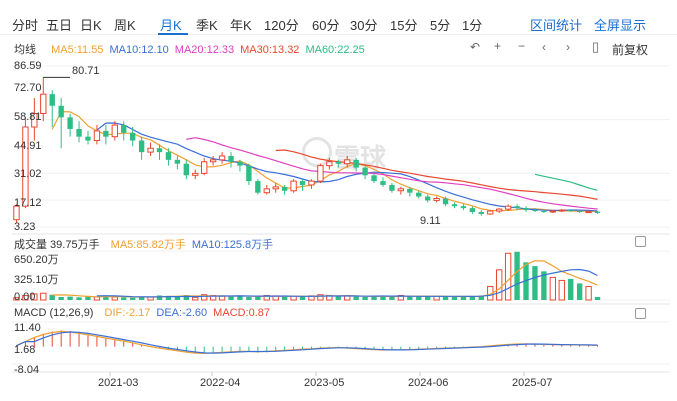 The width and height of the screenshot is (677, 401). What do you see at coordinates (544, 47) in the screenshot?
I see `arrow-left-icon: ‹` at bounding box center [544, 47].